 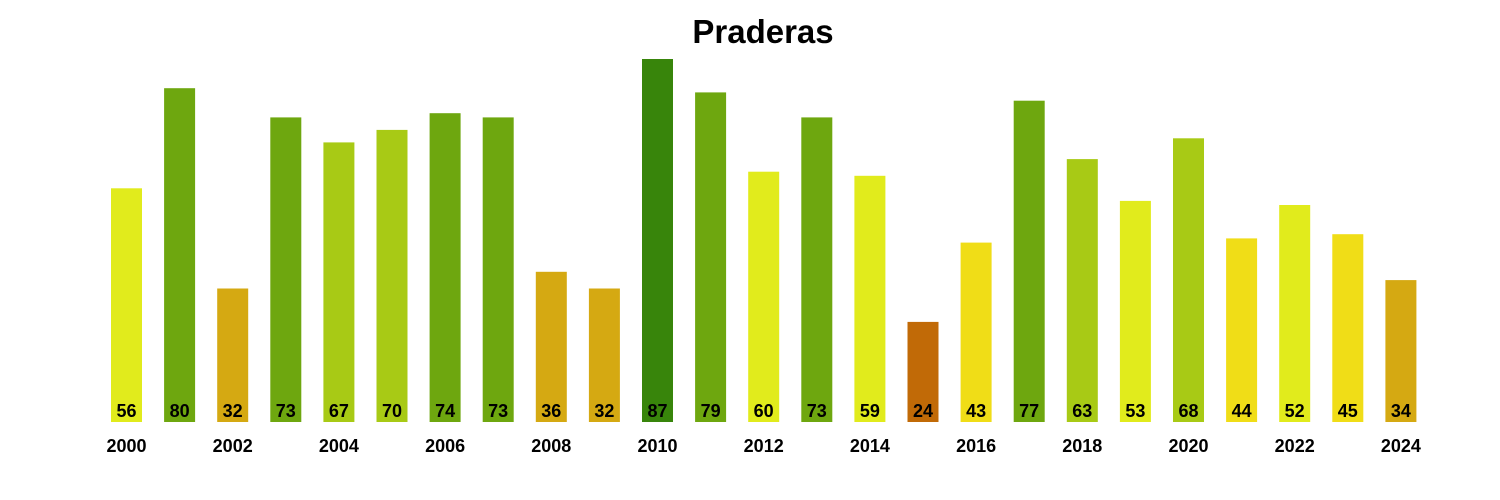 I want to click on value-label-2011: 79, so click(x=711, y=411).